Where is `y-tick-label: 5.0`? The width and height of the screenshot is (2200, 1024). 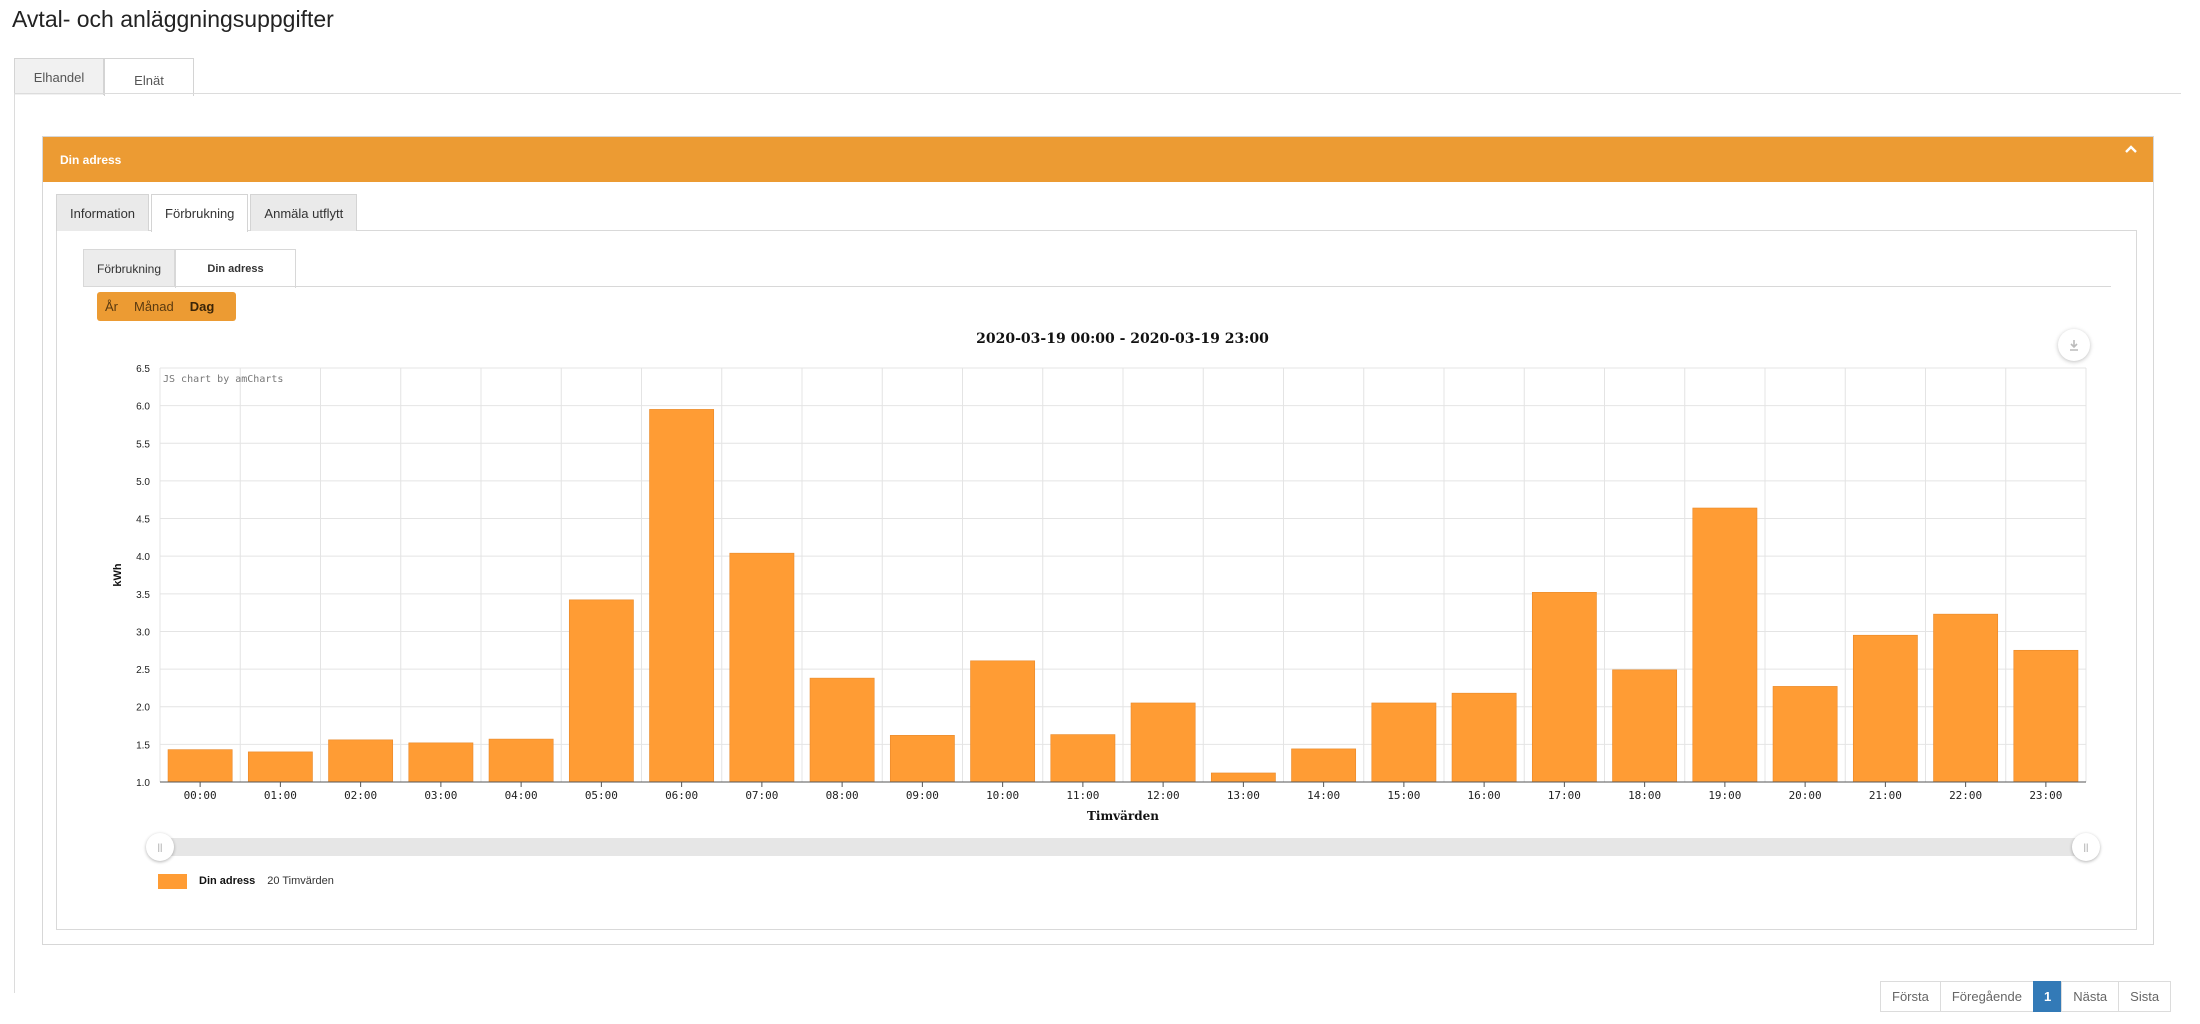 y-tick-label: 5.0 is located at coordinates (143, 482).